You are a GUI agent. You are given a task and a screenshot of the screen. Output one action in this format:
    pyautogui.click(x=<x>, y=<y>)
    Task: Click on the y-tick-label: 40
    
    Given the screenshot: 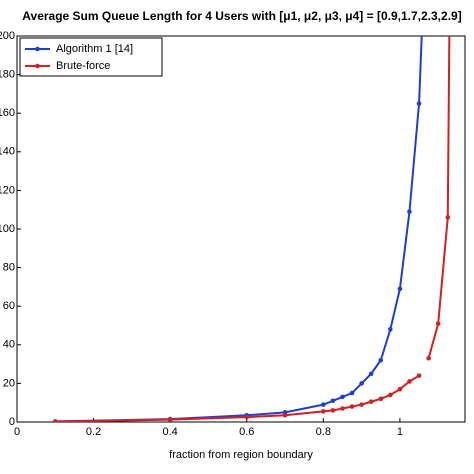 What is the action you would take?
    pyautogui.click(x=9, y=345)
    